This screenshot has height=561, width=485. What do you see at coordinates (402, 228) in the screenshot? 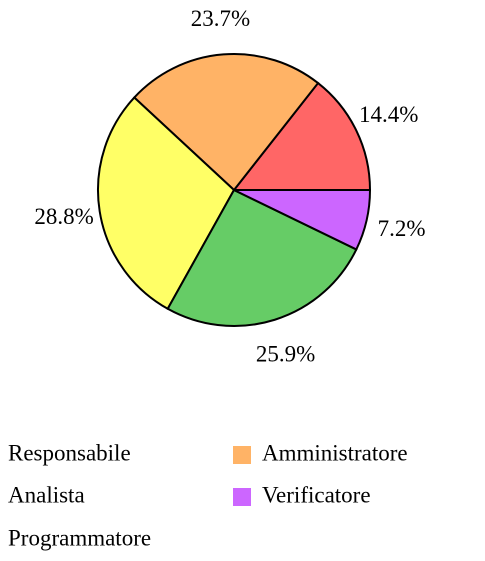
I see `slice-label: 7.2%` at bounding box center [402, 228].